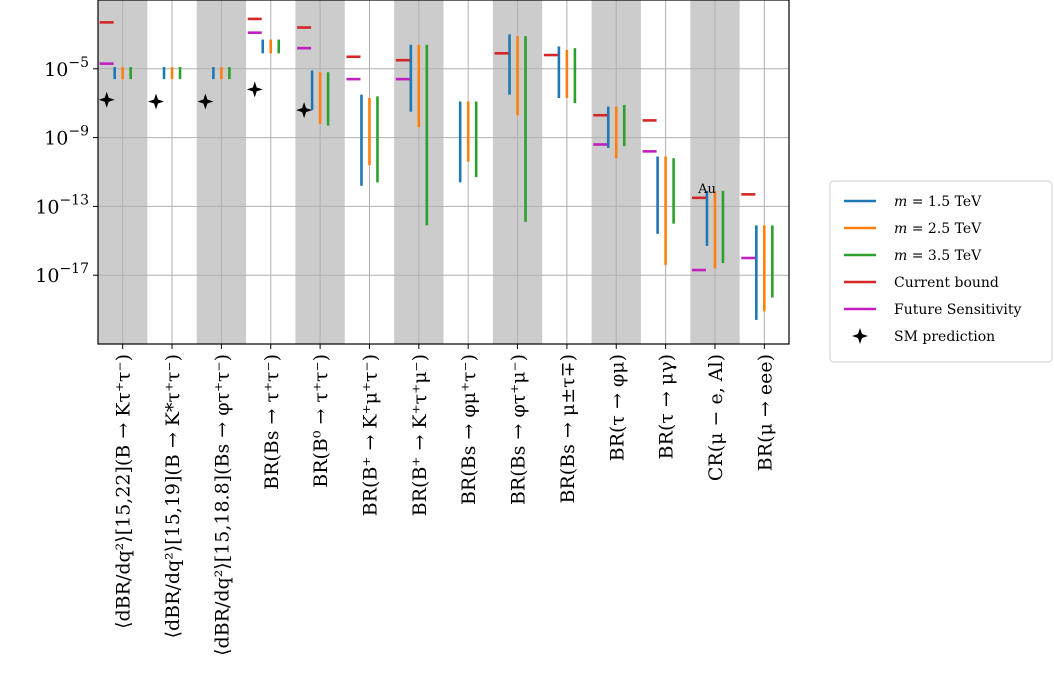 Image resolution: width=1054 pixels, height=675 pixels. Describe the element at coordinates (370, 435) in the screenshot. I see `x-tick-label: BR(B⁺ → K⁺μ⁺τ⁻)` at that location.